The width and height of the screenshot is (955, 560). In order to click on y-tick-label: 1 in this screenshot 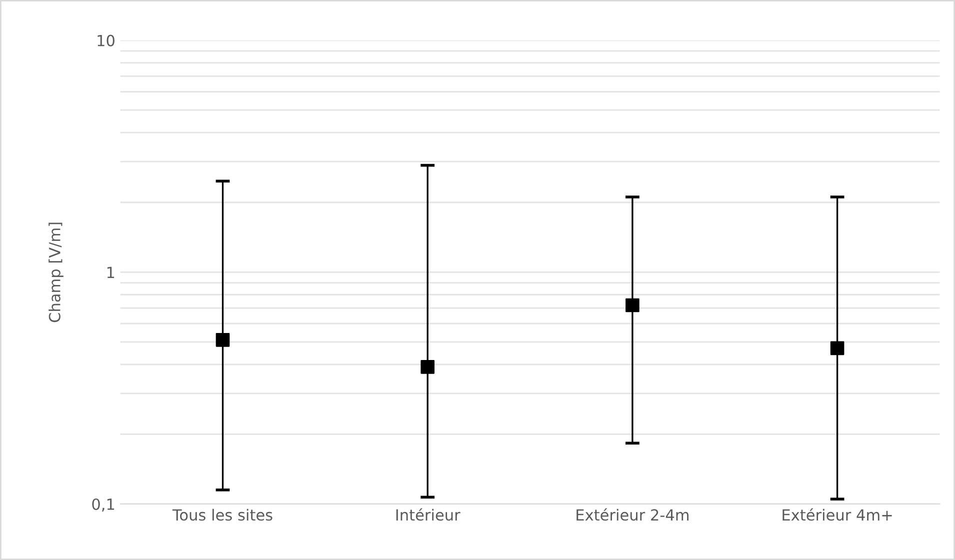, I will do `click(110, 272)`.